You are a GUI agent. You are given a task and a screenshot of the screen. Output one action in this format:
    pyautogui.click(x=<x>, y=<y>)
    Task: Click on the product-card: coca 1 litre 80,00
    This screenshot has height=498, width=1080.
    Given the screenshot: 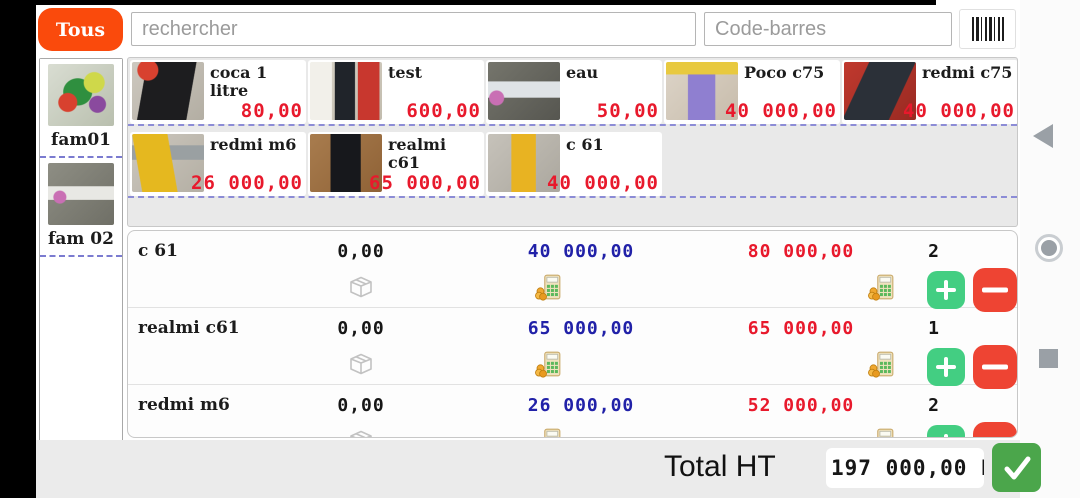 What is the action you would take?
    pyautogui.click(x=218, y=92)
    